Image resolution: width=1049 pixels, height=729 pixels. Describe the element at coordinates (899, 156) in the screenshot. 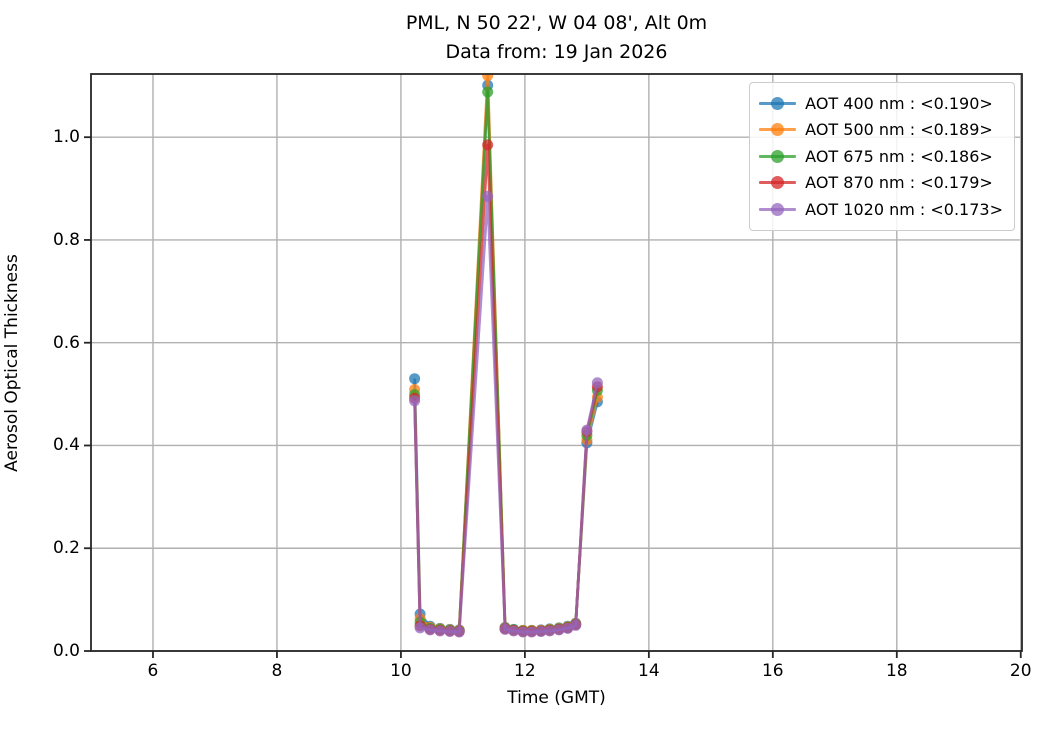

I see `legend-label: AOT 675 nm : <0.186>` at that location.